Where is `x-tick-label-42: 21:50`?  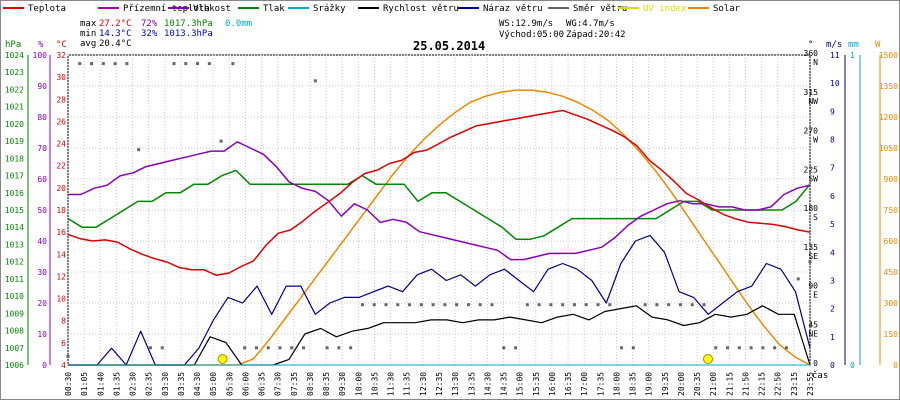 x-tick-label-42: 21:50 is located at coordinates (745, 384).